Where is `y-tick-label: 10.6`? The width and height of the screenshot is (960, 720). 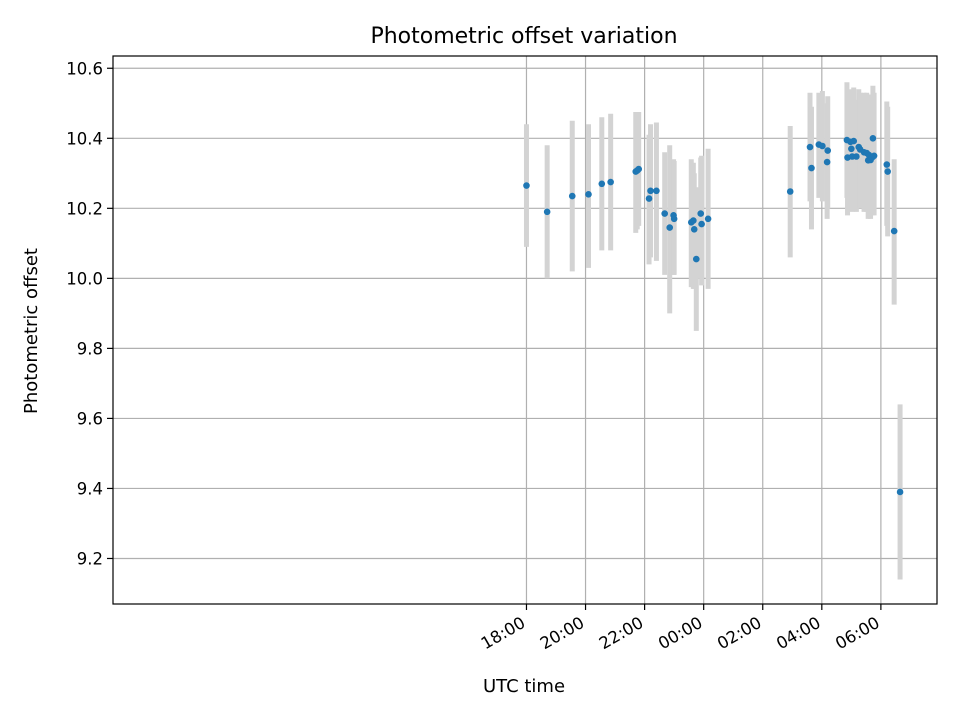 y-tick-label: 10.6 is located at coordinates (84, 68).